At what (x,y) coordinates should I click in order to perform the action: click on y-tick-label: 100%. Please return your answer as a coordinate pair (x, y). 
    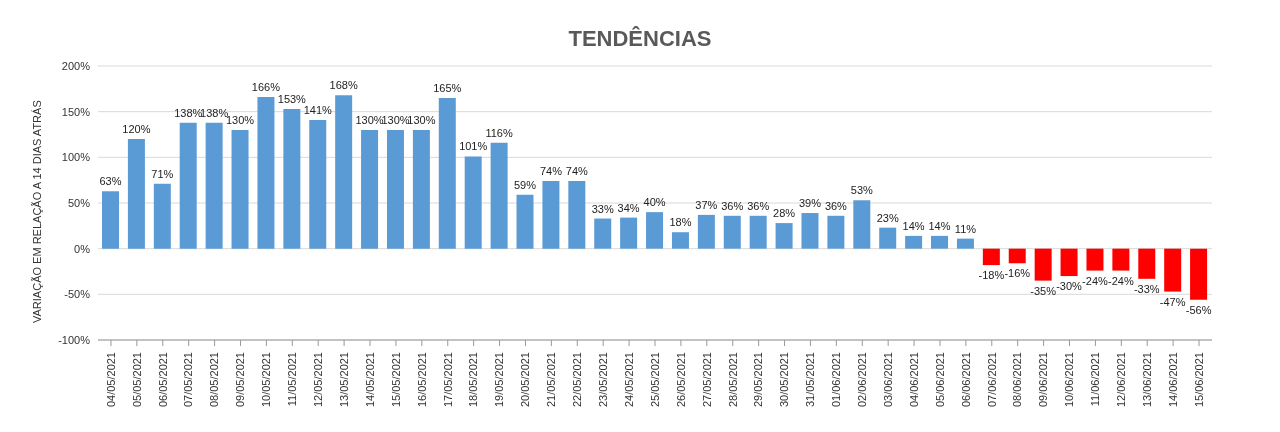
    Looking at the image, I should click on (76, 157).